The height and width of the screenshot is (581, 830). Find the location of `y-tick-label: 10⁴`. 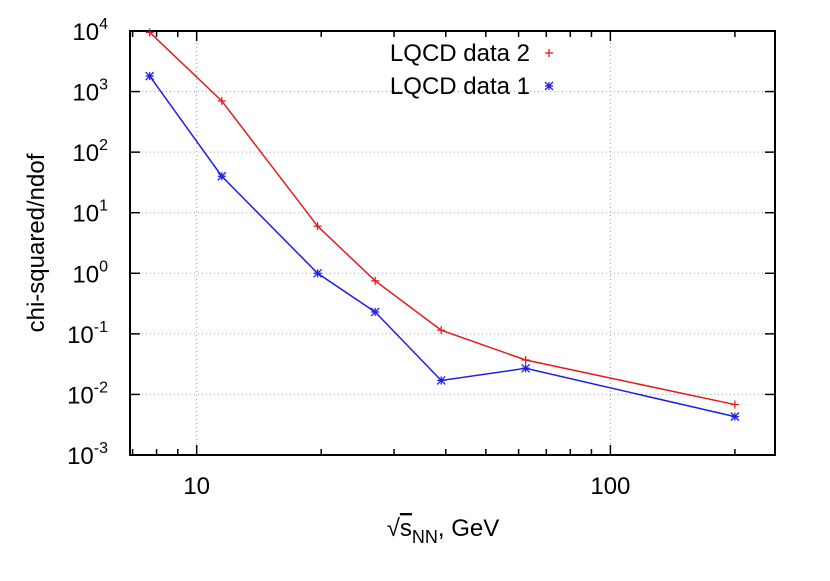

y-tick-label: 10⁴ is located at coordinates (90, 31).